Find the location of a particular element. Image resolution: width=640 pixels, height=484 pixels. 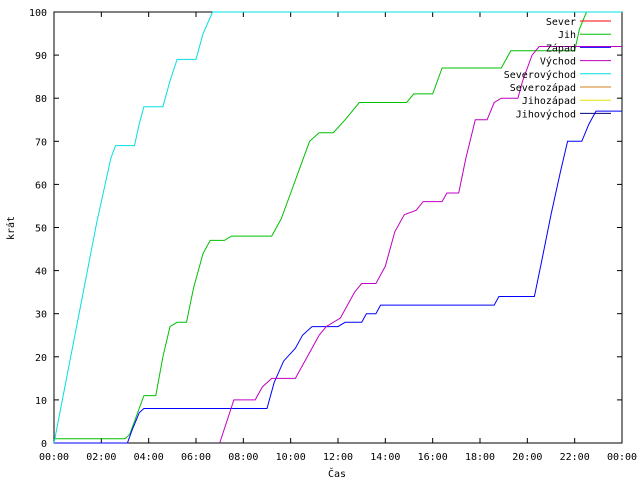

legend-label: Severovýchod is located at coordinates (540, 75).